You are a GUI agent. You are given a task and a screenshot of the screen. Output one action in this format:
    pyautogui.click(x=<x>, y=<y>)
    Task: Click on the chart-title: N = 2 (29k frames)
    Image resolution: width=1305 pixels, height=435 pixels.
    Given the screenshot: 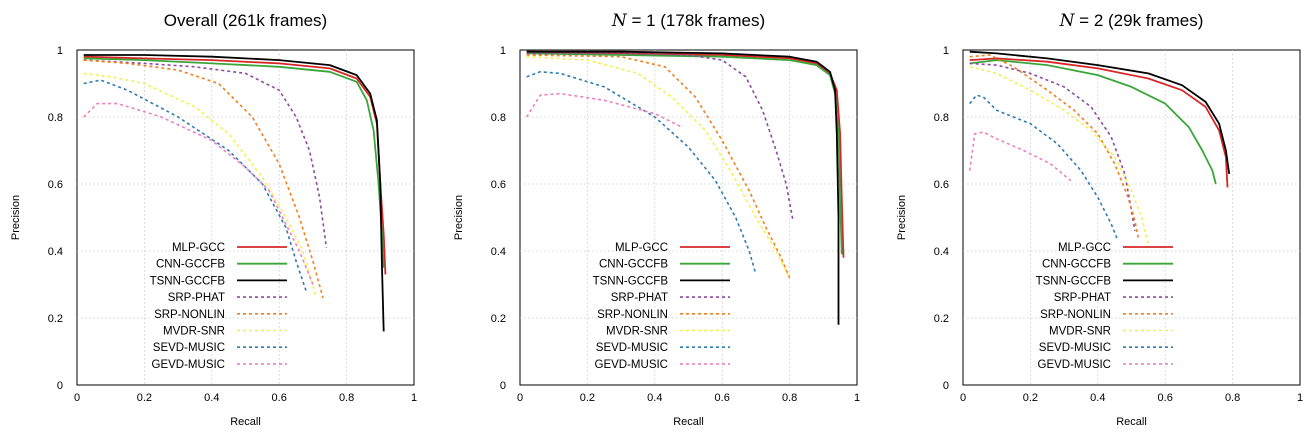 What is the action you would take?
    pyautogui.click(x=1131, y=21)
    